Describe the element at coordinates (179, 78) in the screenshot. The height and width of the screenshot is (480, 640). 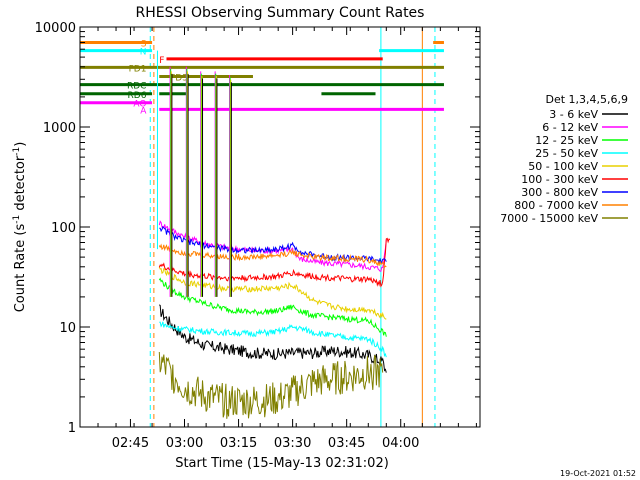
I see `flag-label-fd3: FD3` at that location.